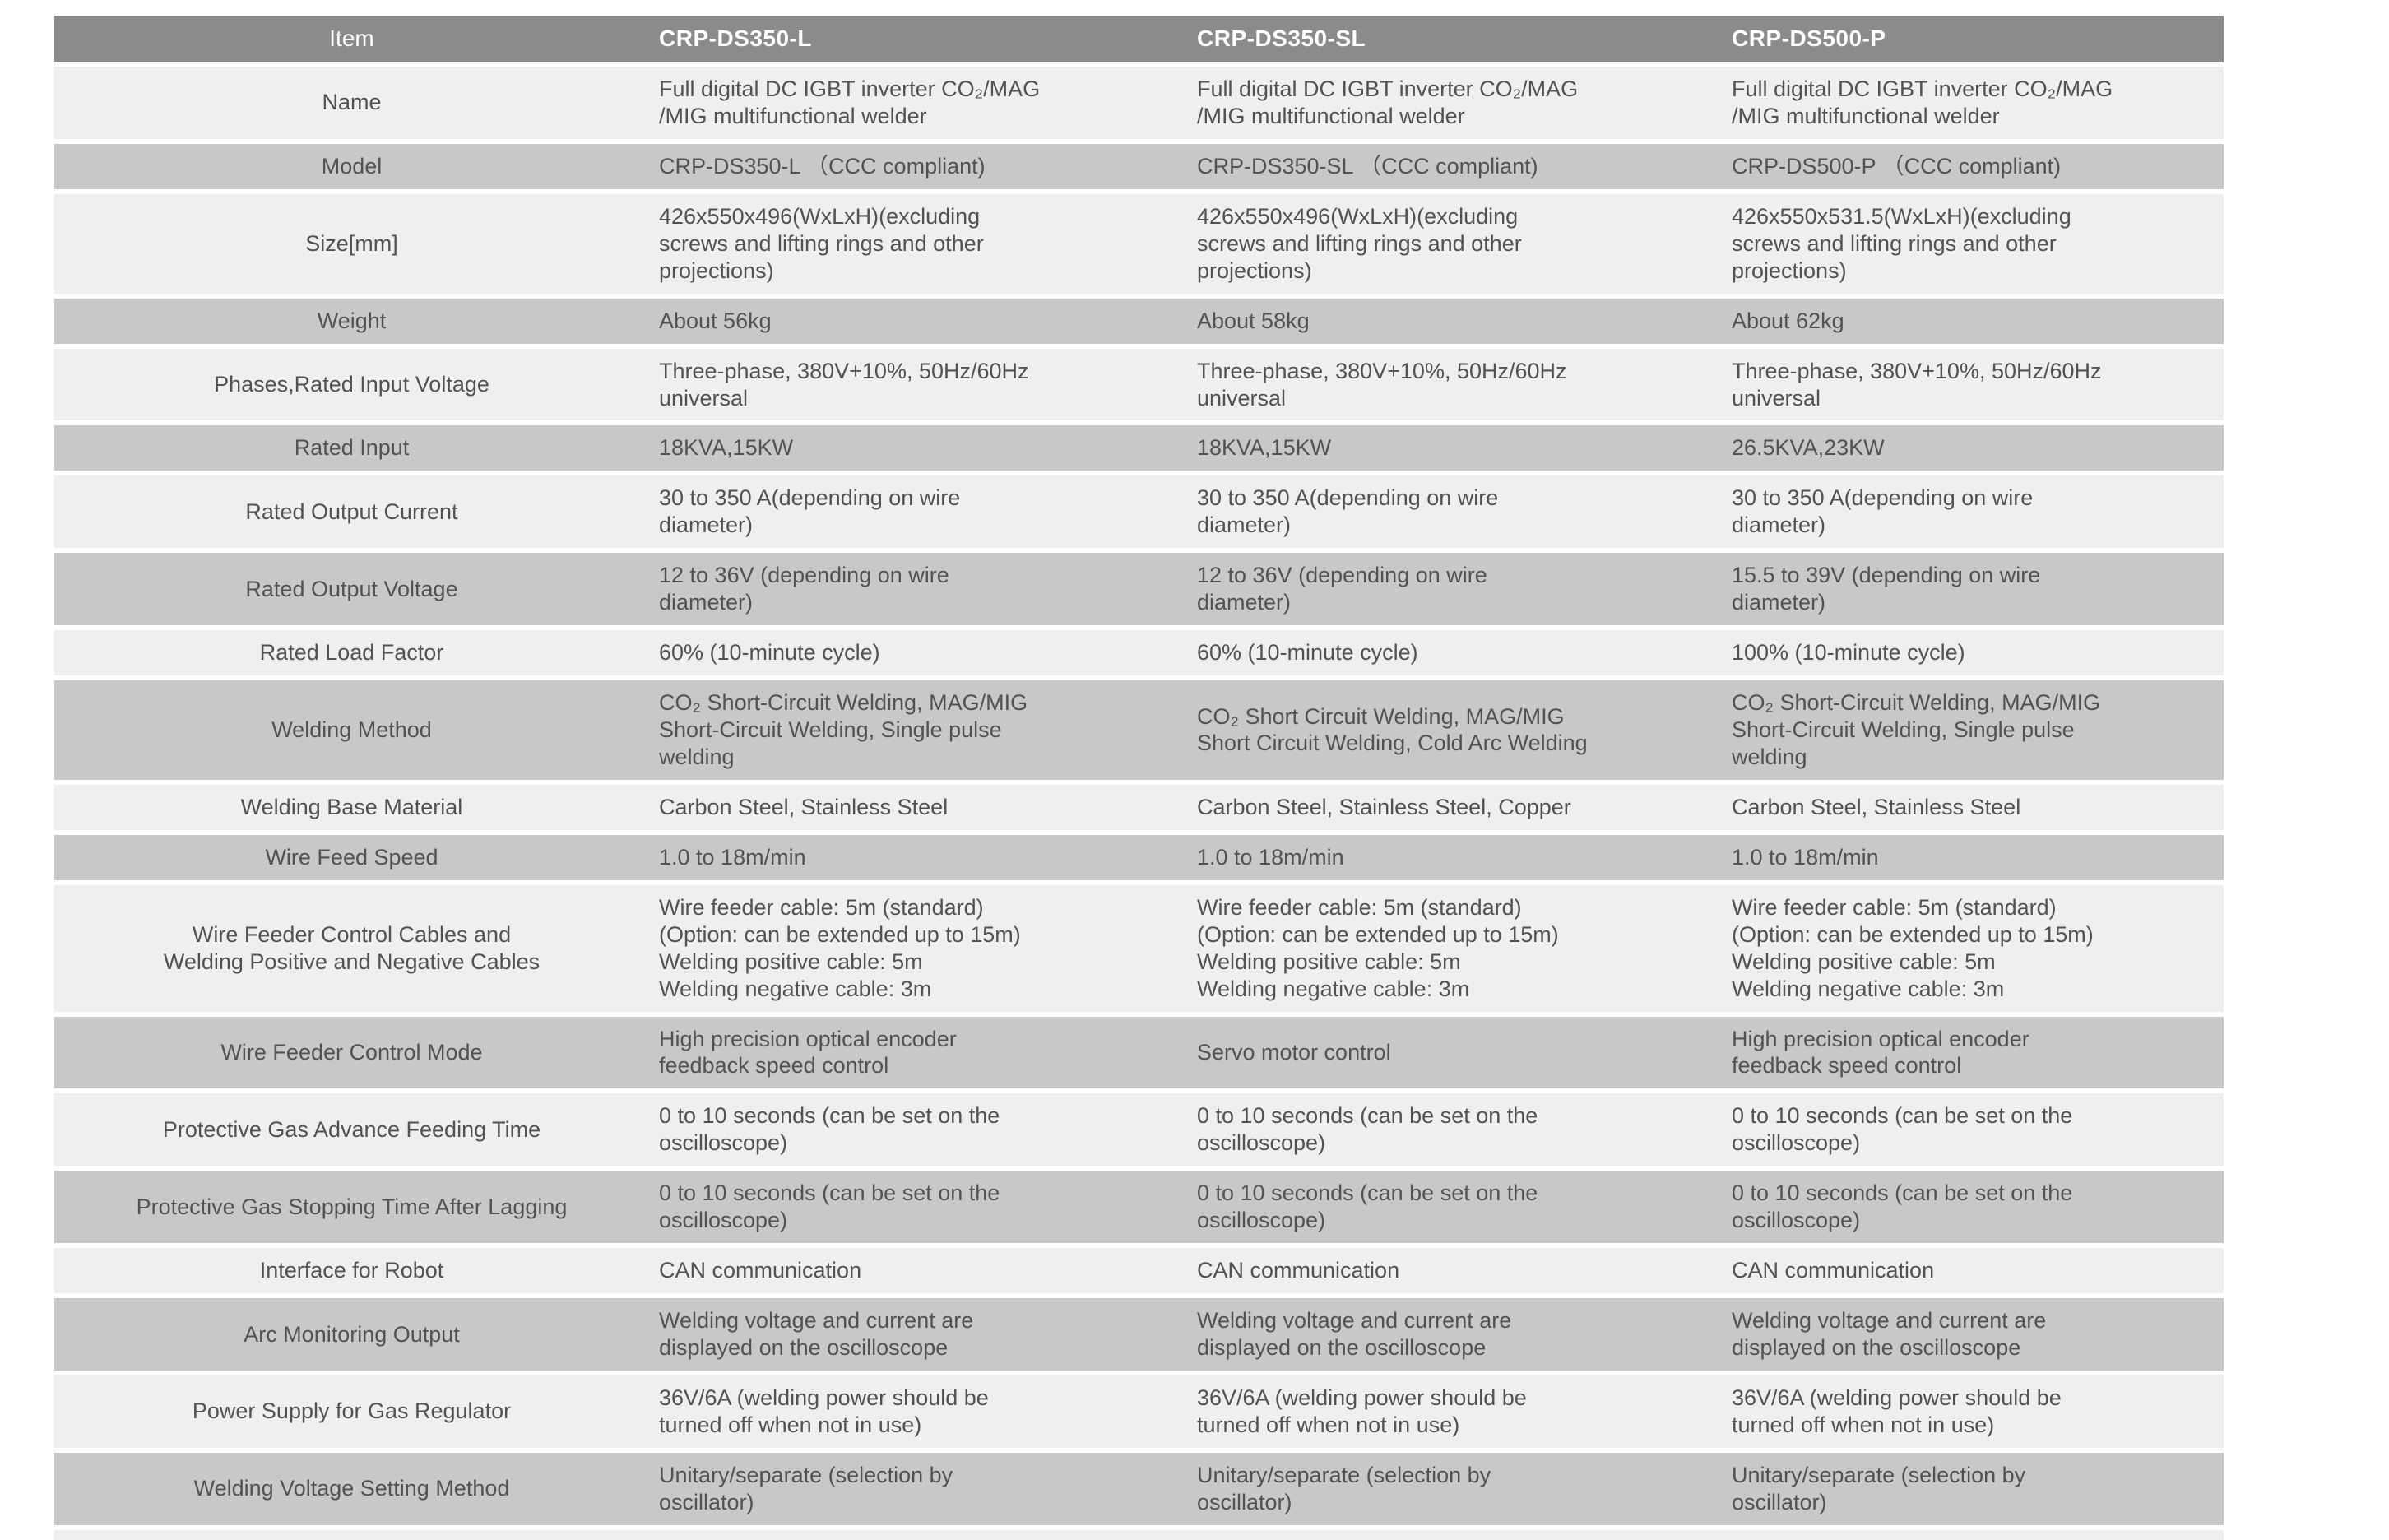 The width and height of the screenshot is (2389, 1540). What do you see at coordinates (1454, 166) in the screenshot?
I see `row-value: CRP-DS350-SL （CCC compliant)` at bounding box center [1454, 166].